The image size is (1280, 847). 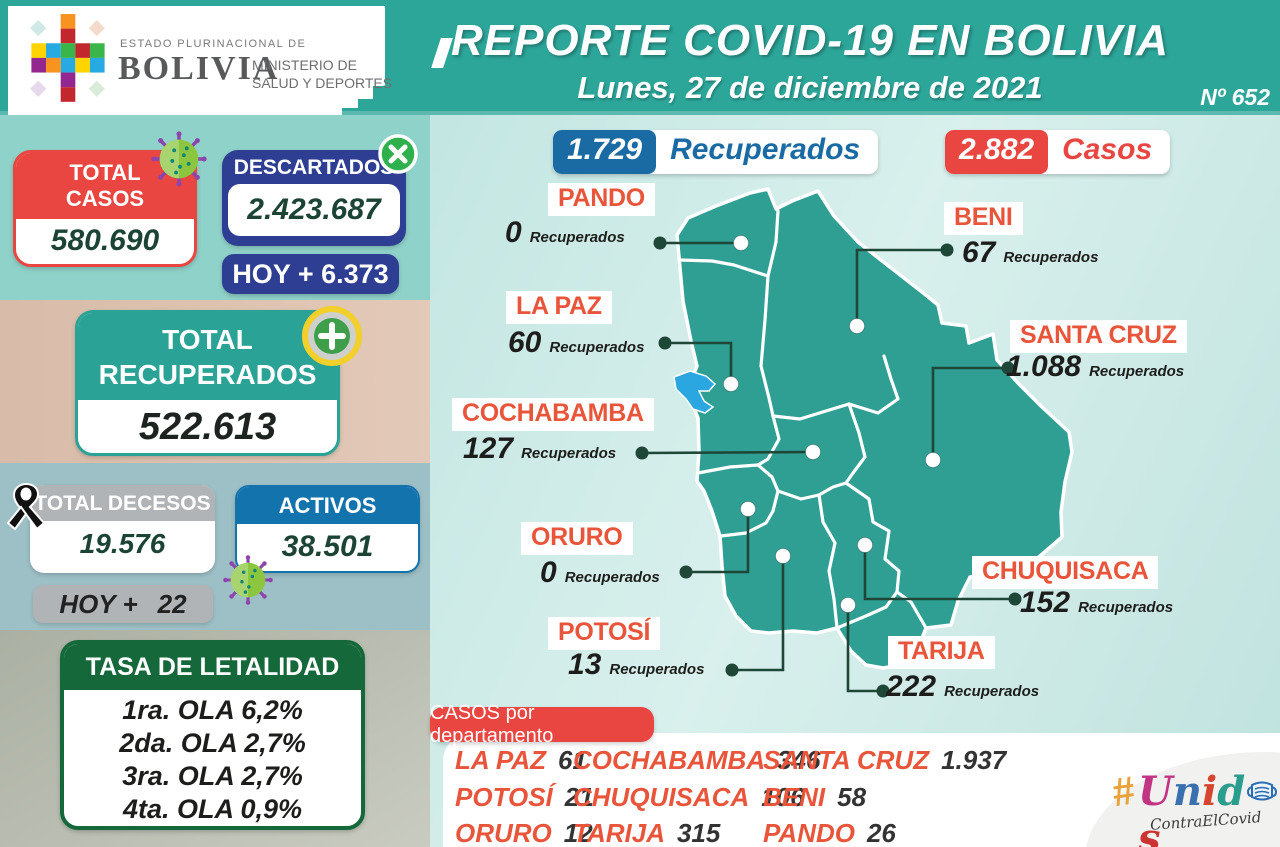 What do you see at coordinates (619, 832) in the screenshot?
I see `dept-name: TARIJA` at bounding box center [619, 832].